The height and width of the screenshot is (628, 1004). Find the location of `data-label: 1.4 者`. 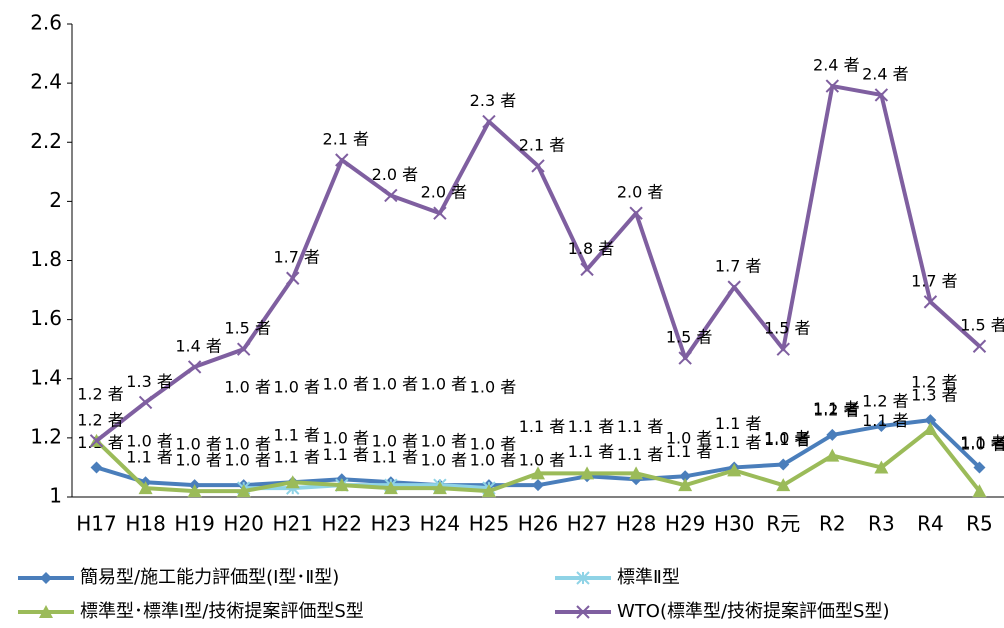

data-label: 1.4 者 is located at coordinates (198, 345).